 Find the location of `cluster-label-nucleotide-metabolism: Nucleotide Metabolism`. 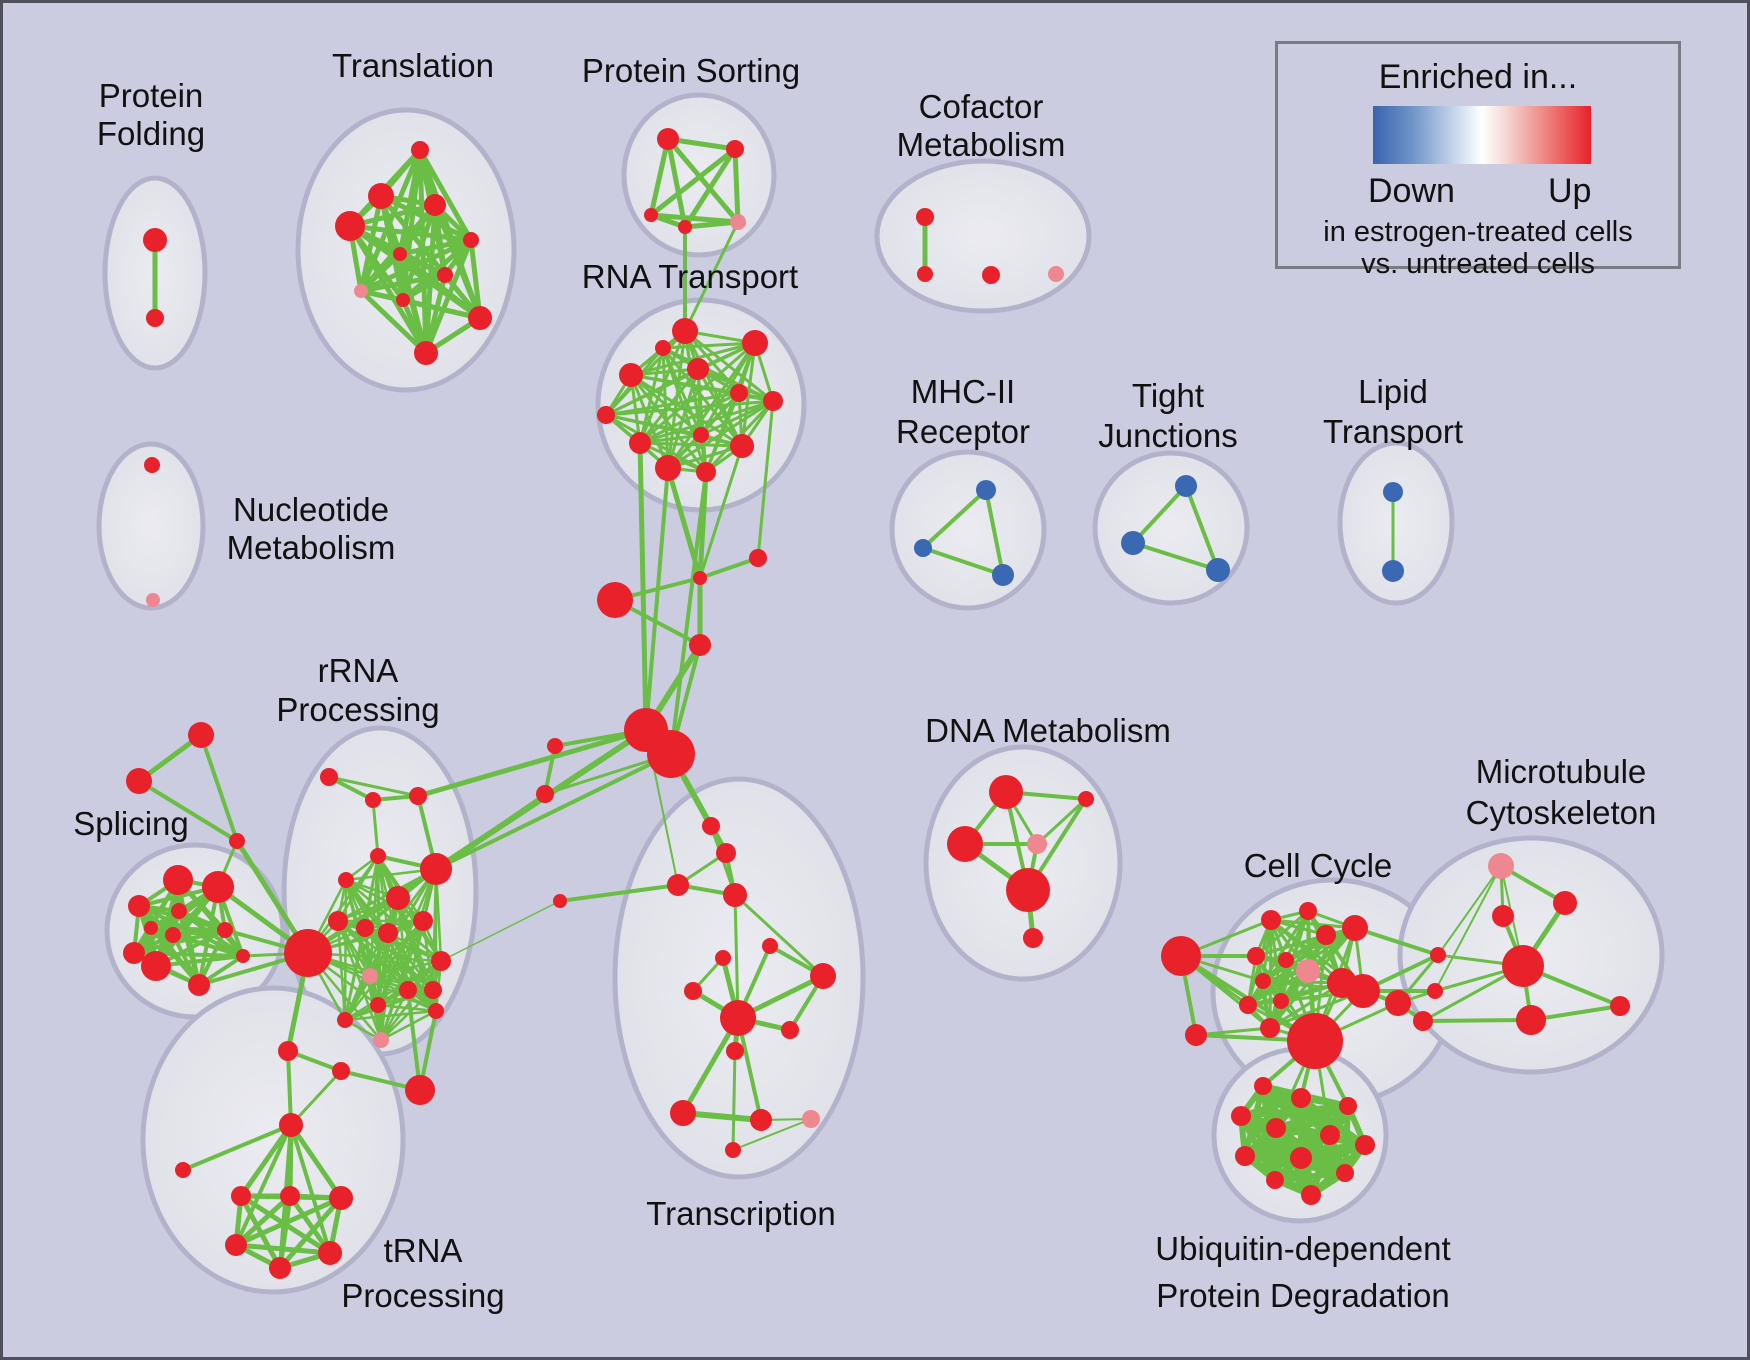

cluster-label-nucleotide-metabolism: Nucleotide Metabolism is located at coordinates (311, 528).